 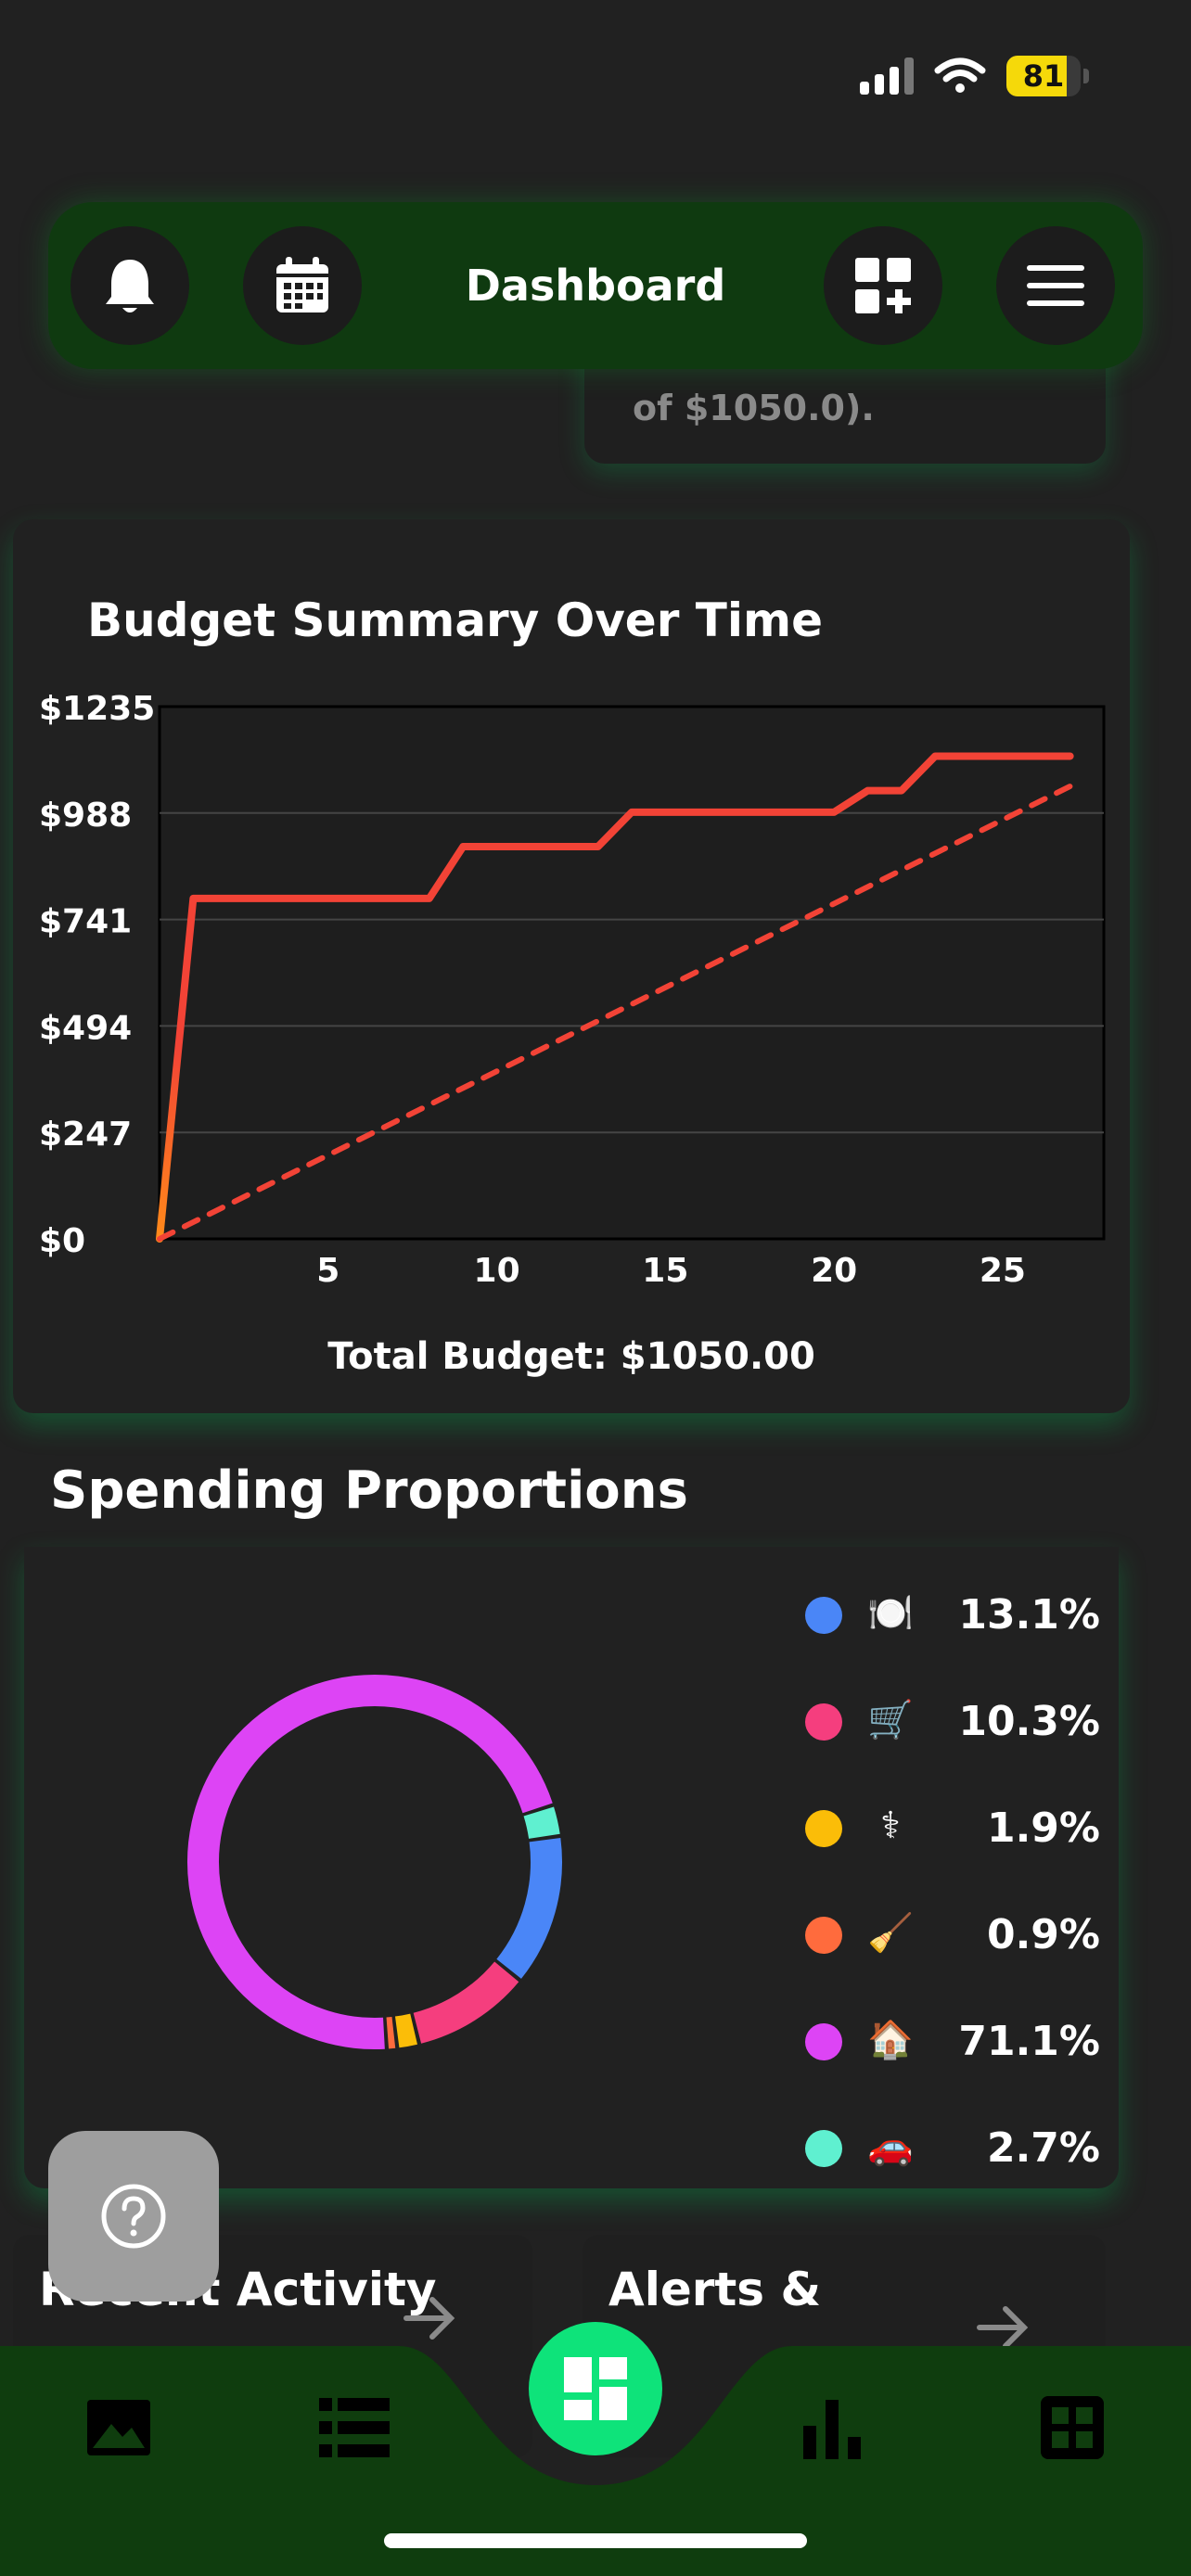 I want to click on legend-percentage: 10.3%, so click(x=1029, y=1721).